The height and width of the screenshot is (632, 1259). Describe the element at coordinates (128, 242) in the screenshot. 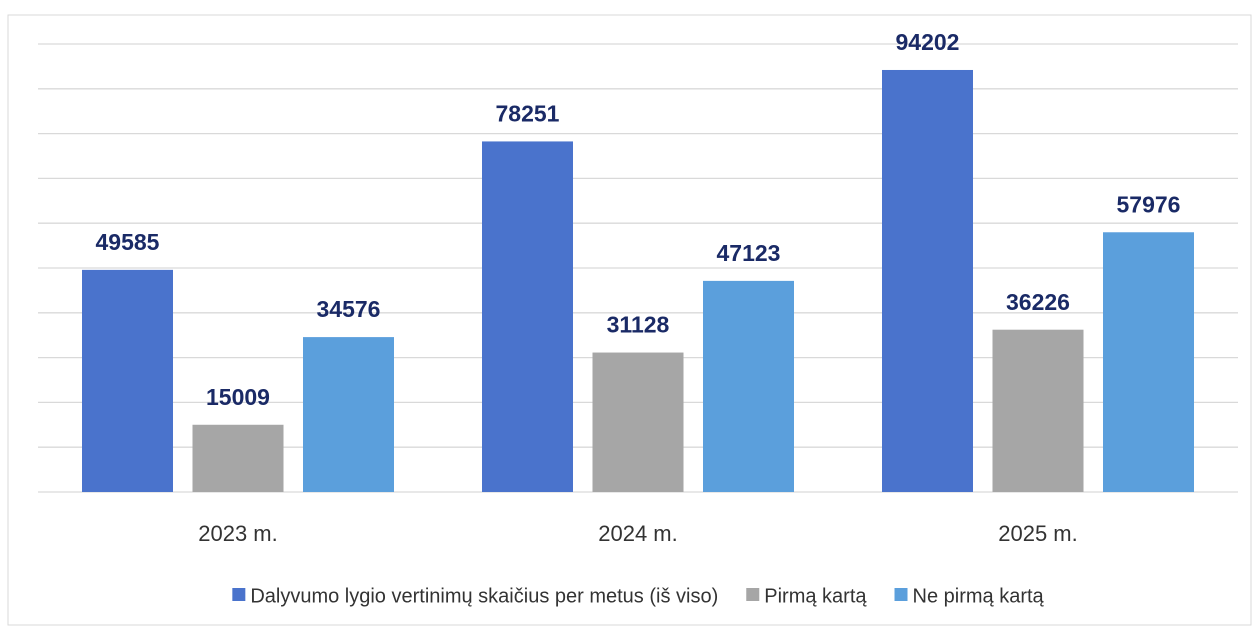

I see `data-label: 49585` at that location.